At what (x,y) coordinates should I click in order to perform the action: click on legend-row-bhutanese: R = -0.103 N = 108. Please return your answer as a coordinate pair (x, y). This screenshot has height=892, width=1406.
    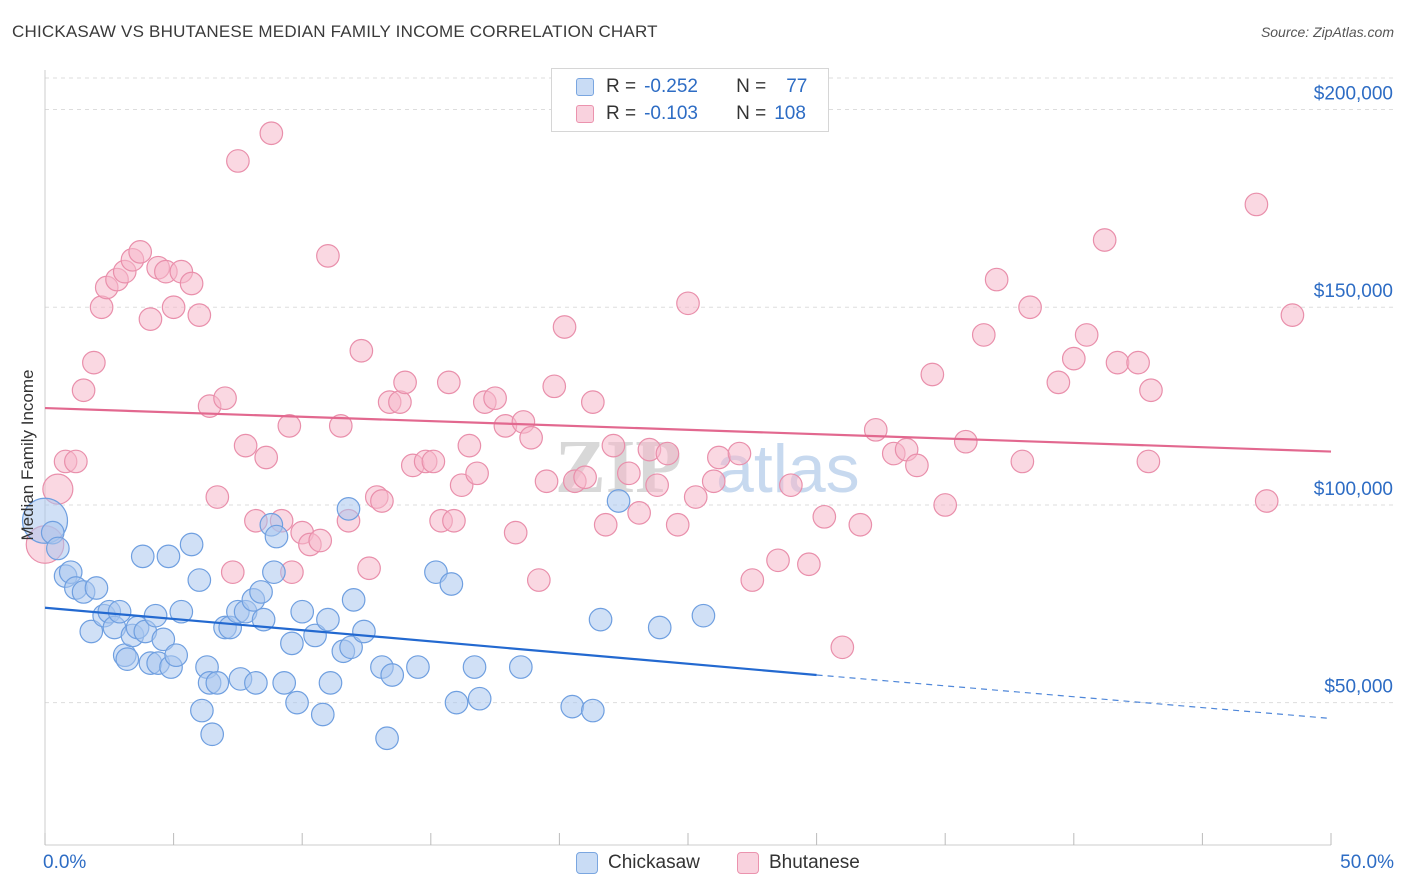
    Looking at the image, I should click on (691, 114).